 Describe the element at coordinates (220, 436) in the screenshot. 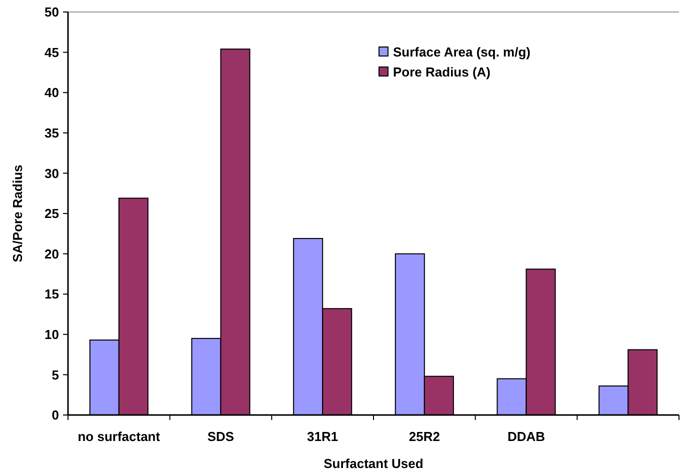

I see `x-tick-label: SDS` at that location.